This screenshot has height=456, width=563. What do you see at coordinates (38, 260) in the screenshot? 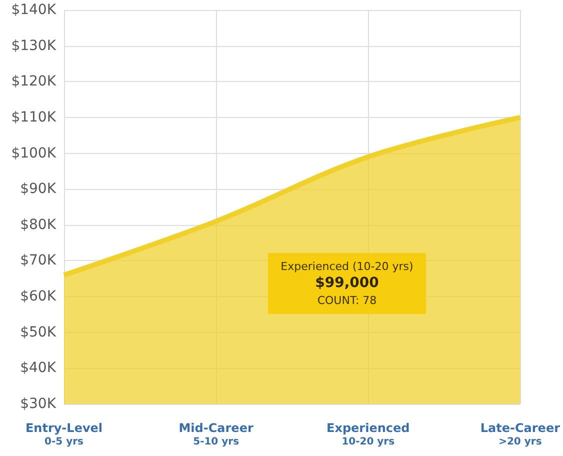
I see `y-tick-label: $70K` at bounding box center [38, 260].